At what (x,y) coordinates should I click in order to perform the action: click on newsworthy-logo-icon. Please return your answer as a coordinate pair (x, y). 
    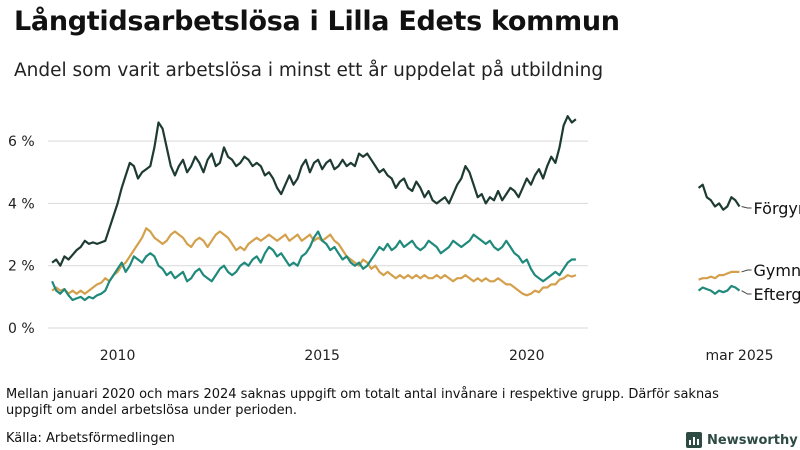
    Looking at the image, I should click on (694, 440).